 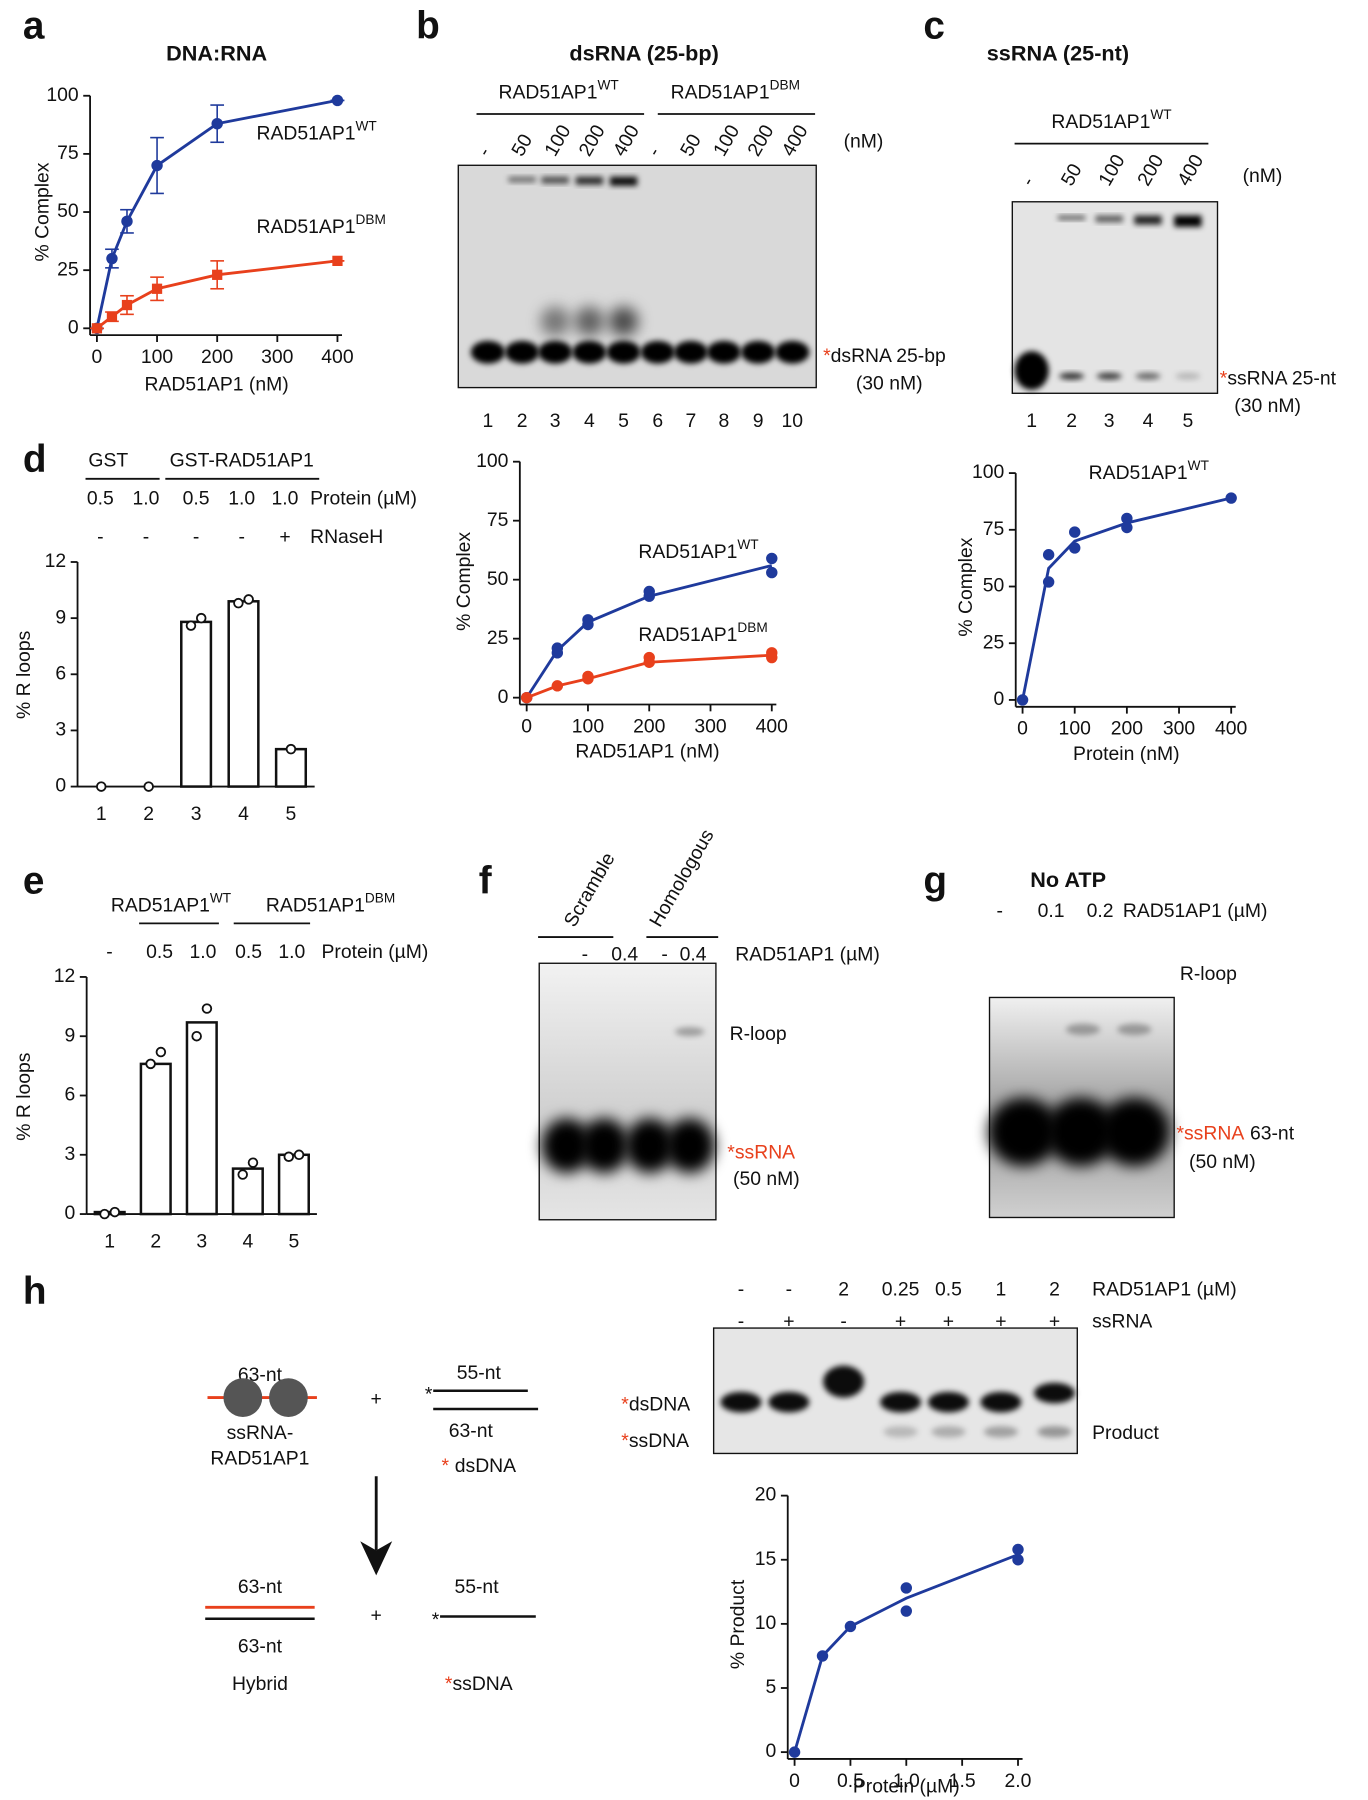 I want to click on group-label: RAD51AP1DBM, so click(x=735, y=91).